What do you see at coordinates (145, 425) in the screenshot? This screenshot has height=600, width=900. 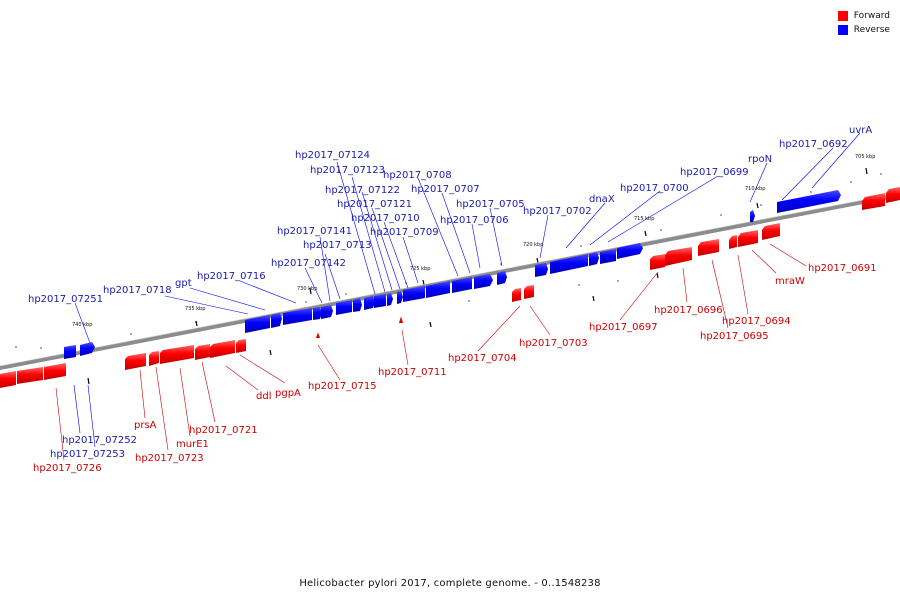 I see `gene-label: prsA` at bounding box center [145, 425].